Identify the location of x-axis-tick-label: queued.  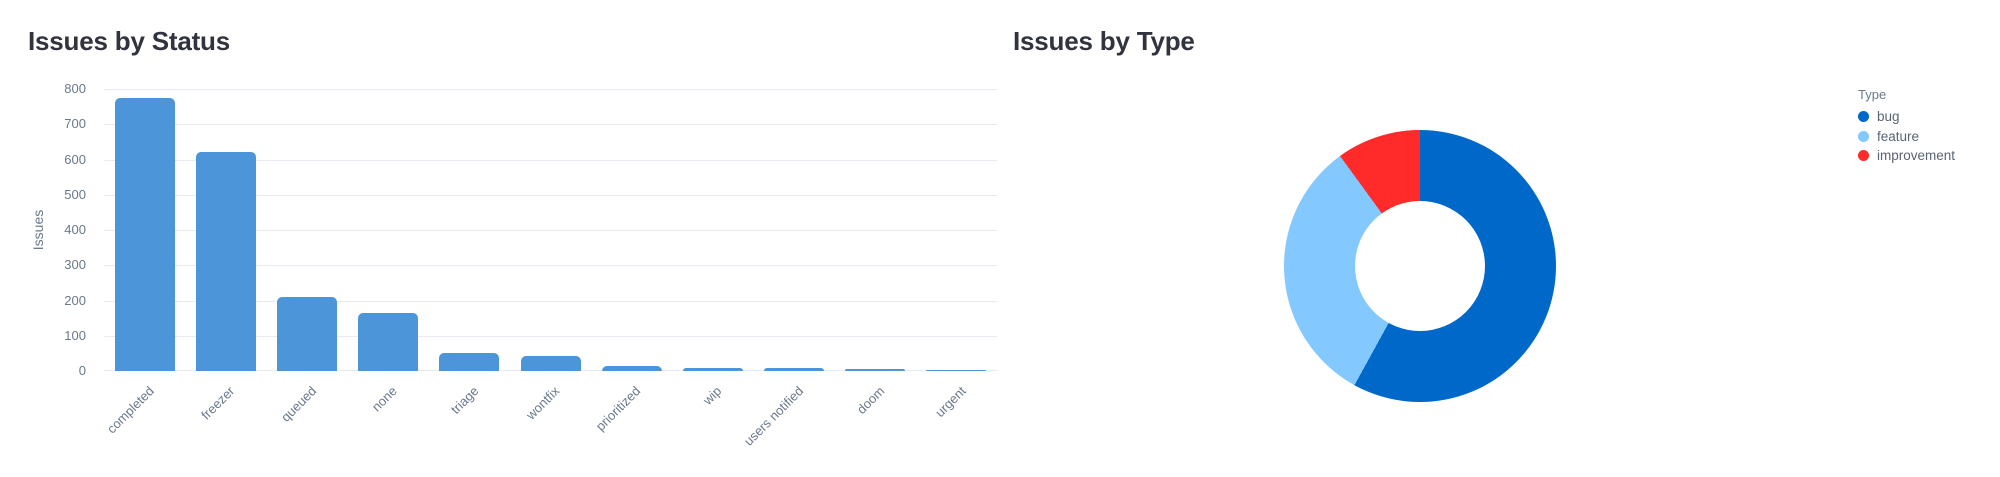
(298, 404).